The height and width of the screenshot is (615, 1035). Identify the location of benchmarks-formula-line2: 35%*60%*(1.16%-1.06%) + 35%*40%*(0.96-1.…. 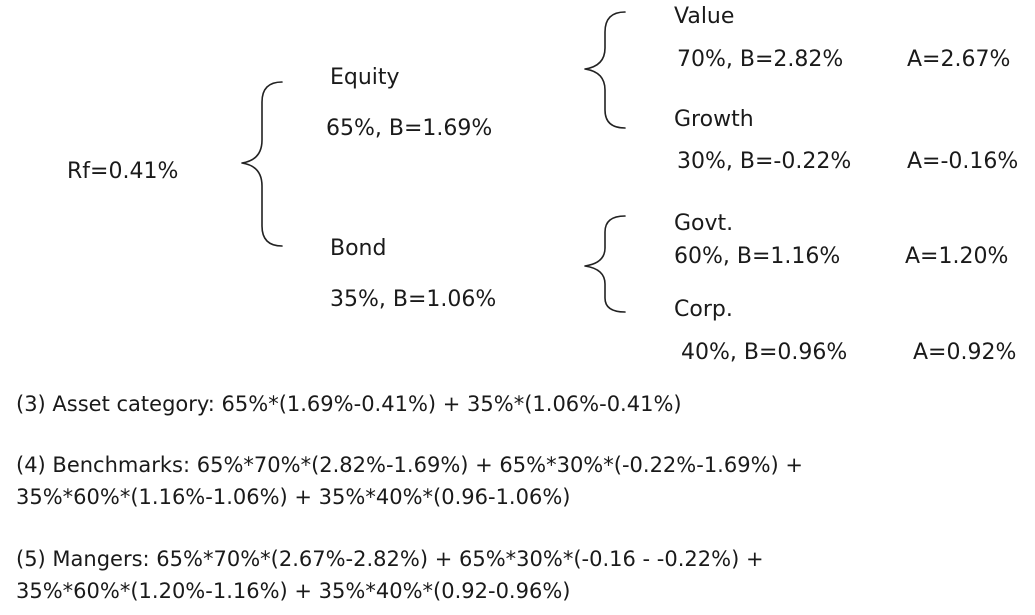
(293, 497).